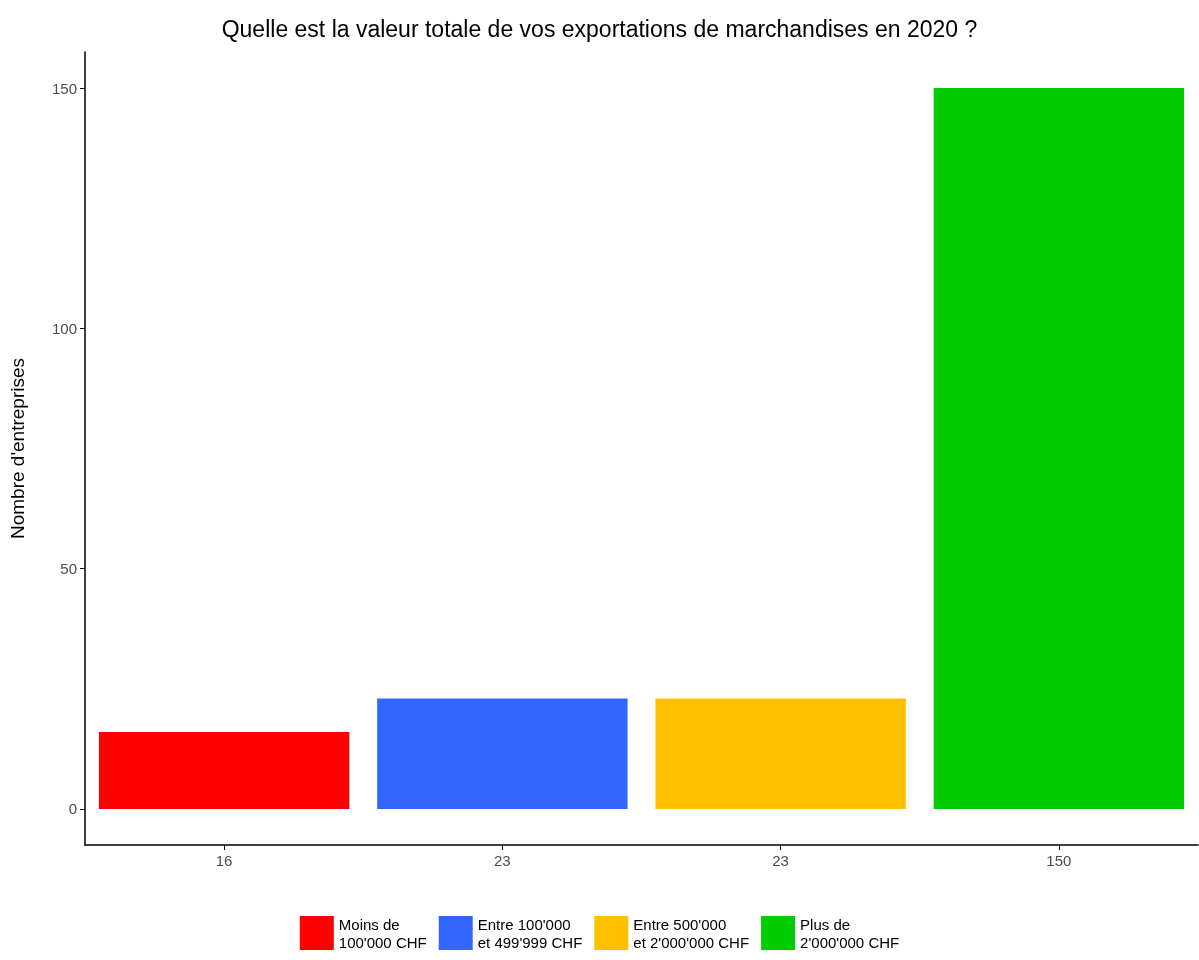 Image resolution: width=1199 pixels, height=960 pixels. I want to click on y-axis-title: Nombre d'entreprises, so click(17, 448).